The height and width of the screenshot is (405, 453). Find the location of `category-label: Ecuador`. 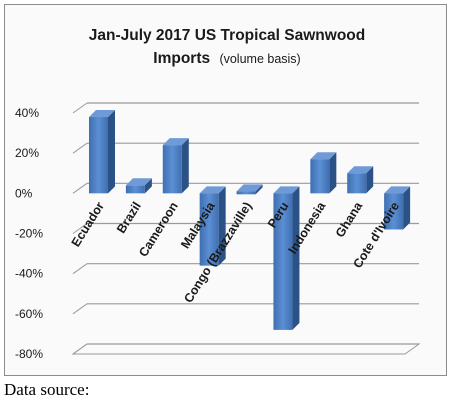

category-label: Ecuador is located at coordinates (88, 224).